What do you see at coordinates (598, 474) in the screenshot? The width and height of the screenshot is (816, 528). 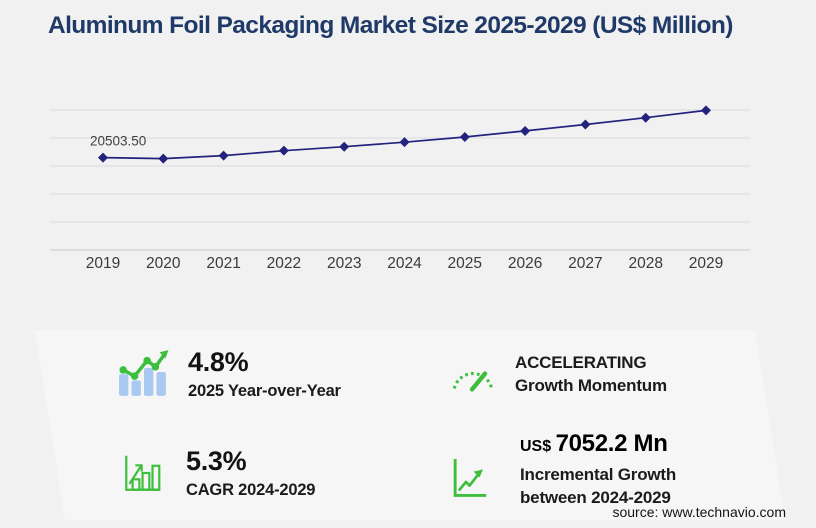 I see `incremental-line1: Incremental Growth` at bounding box center [598, 474].